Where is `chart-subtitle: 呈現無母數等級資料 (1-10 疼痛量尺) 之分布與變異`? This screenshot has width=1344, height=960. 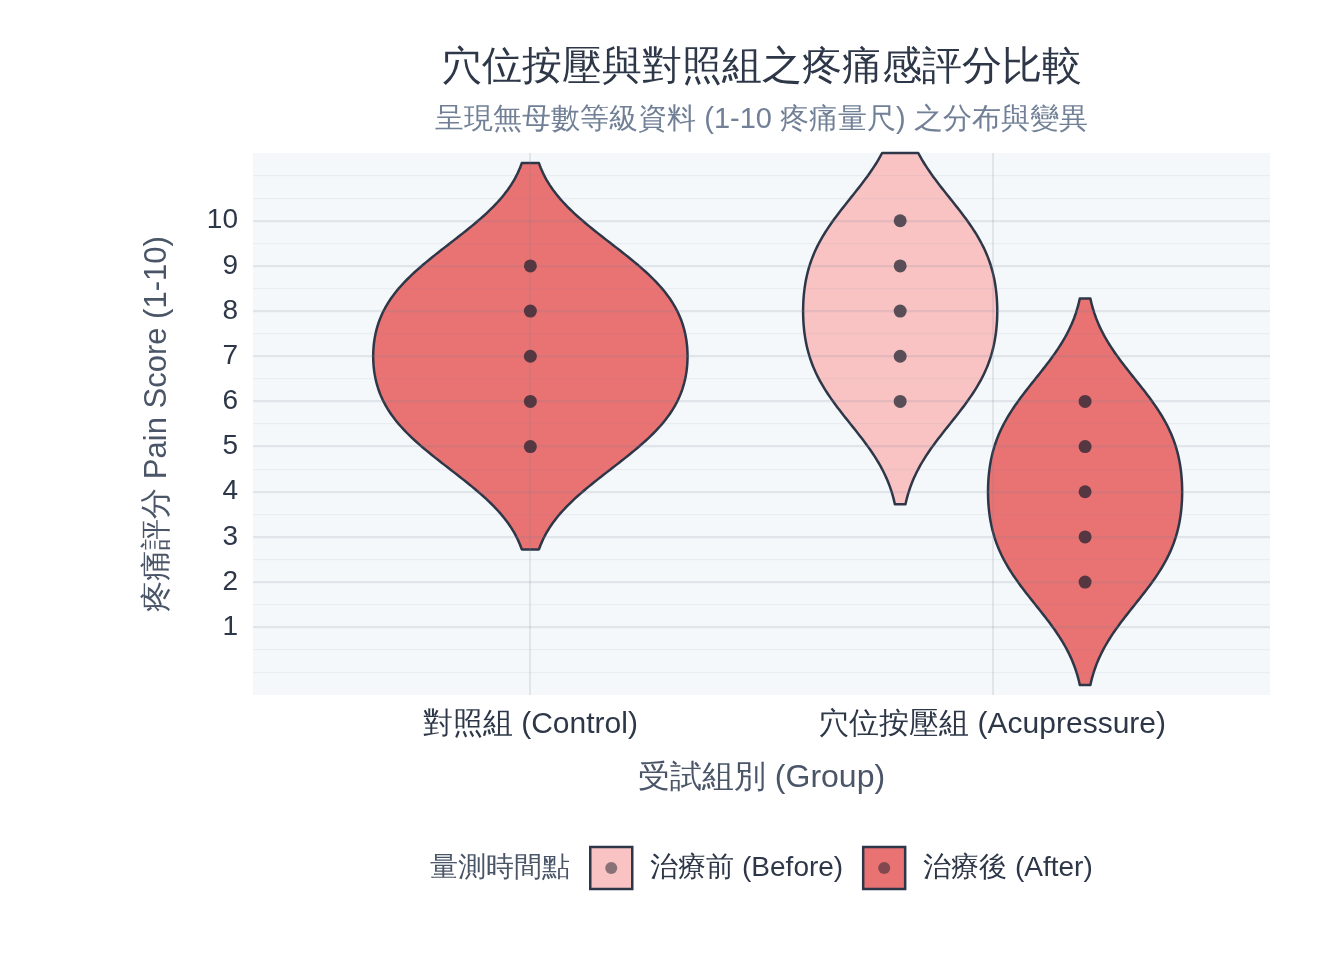 chart-subtitle: 呈現無母數等級資料 (1-10 疼痛量尺) 之分布與變異 is located at coordinates (761, 118).